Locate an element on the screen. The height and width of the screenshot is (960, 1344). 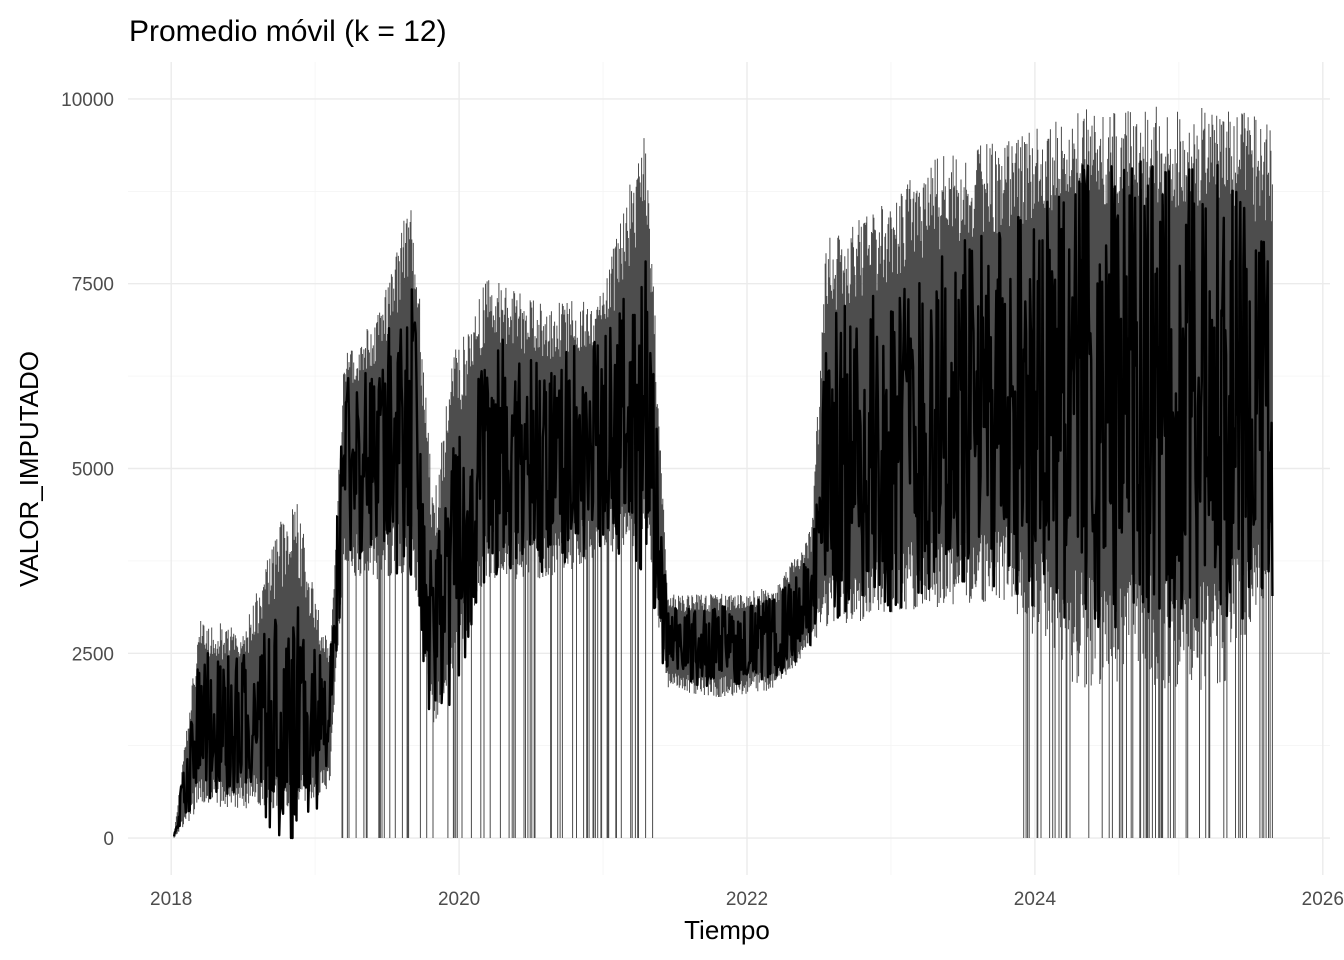
y-tick-label: 10000 is located at coordinates (87, 100).